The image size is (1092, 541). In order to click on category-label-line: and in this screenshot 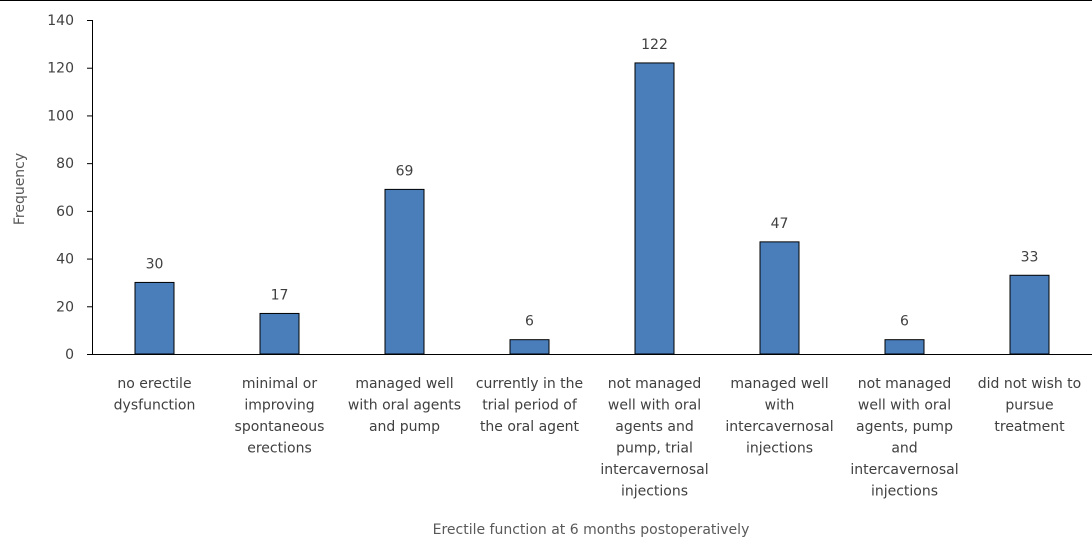, I will do `click(904, 449)`.